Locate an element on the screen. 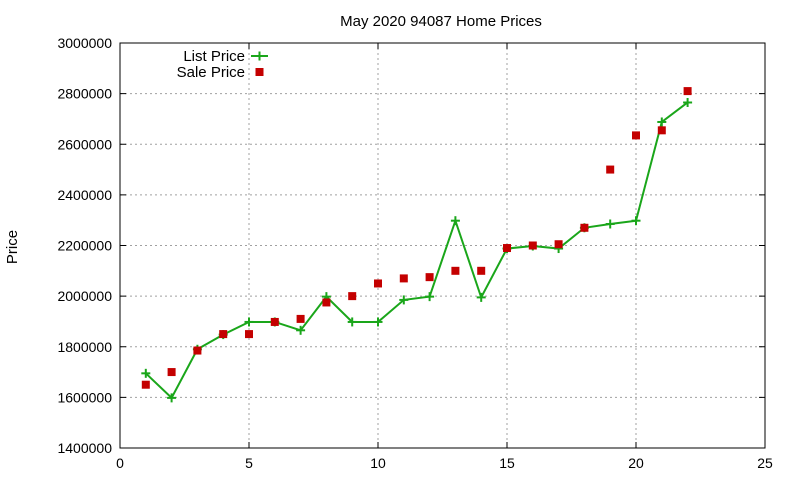 Image resolution: width=800 pixels, height=480 pixels. y-tick-label: 2600000 is located at coordinates (84, 144).